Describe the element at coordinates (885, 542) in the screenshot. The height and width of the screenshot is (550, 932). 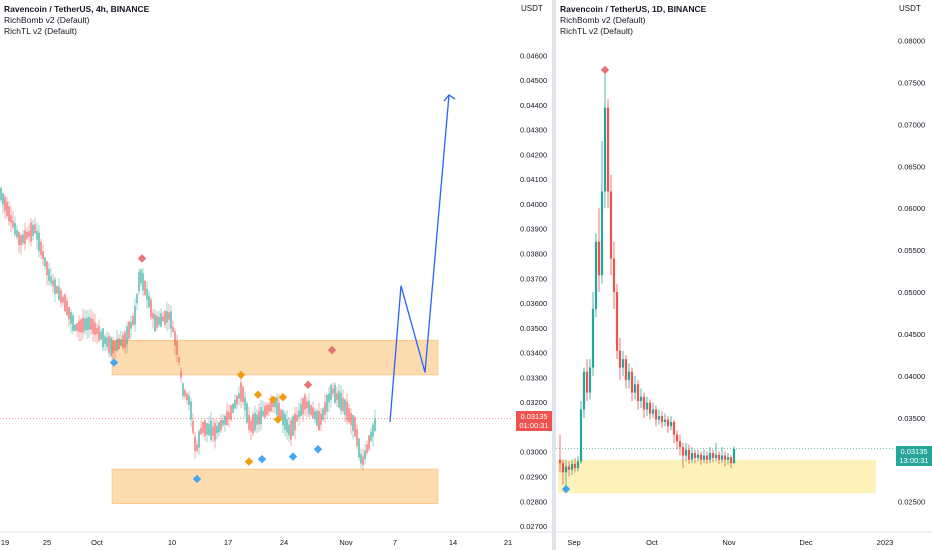
I see `time-tick-label: 2023` at that location.